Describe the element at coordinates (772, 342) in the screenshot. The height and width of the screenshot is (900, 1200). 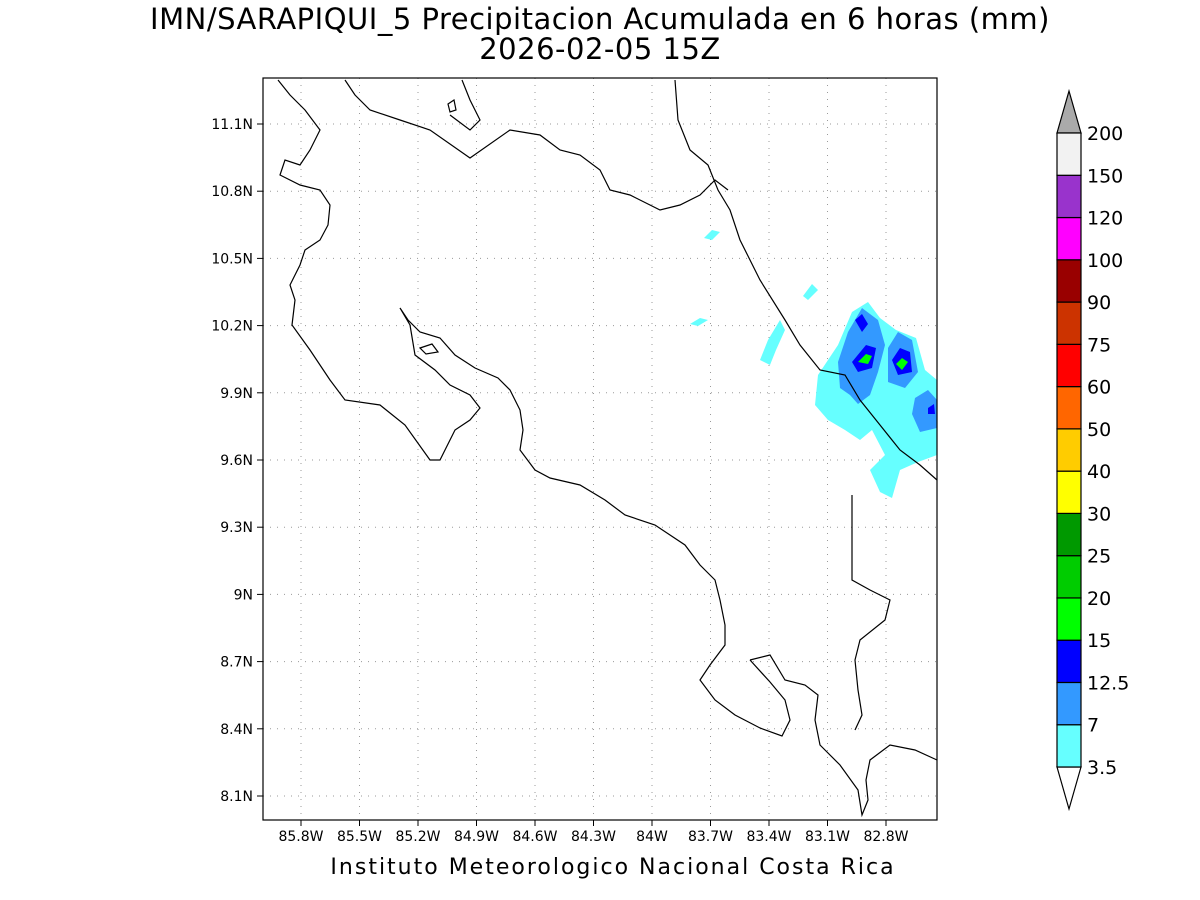
I see `precip-area-cyan-w` at that location.